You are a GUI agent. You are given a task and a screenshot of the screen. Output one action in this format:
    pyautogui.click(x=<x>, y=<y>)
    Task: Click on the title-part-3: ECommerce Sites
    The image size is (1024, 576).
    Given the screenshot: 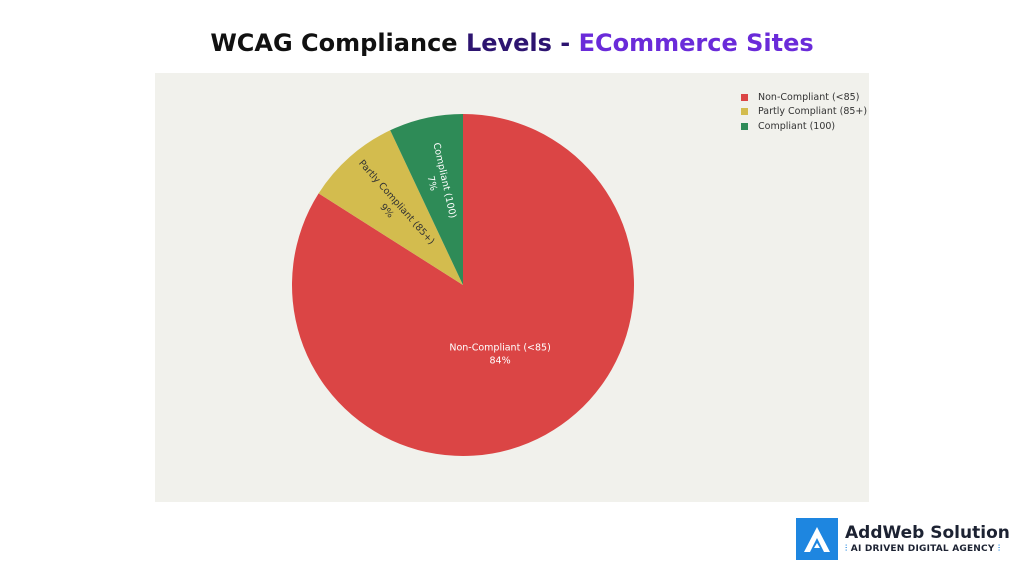 What is the action you would take?
    pyautogui.click(x=696, y=43)
    